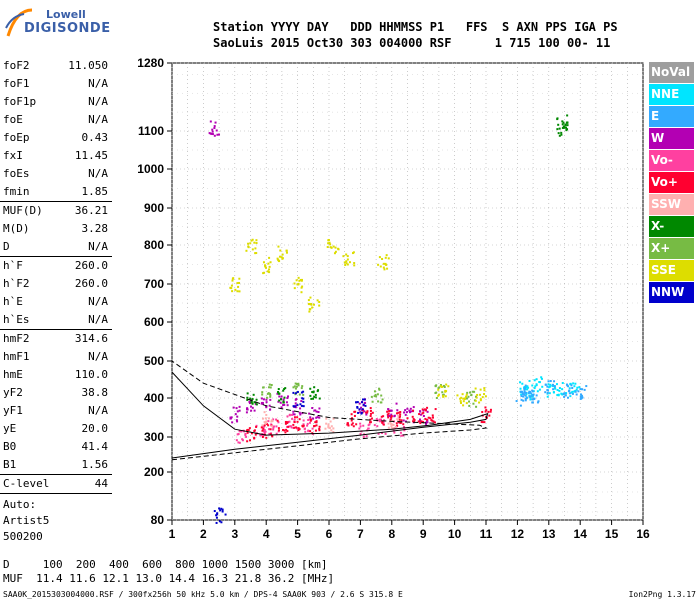  What do you see at coordinates (56, 102) in the screenshot?
I see `param-row-fof1p: foF1p N/A` at bounding box center [56, 102].